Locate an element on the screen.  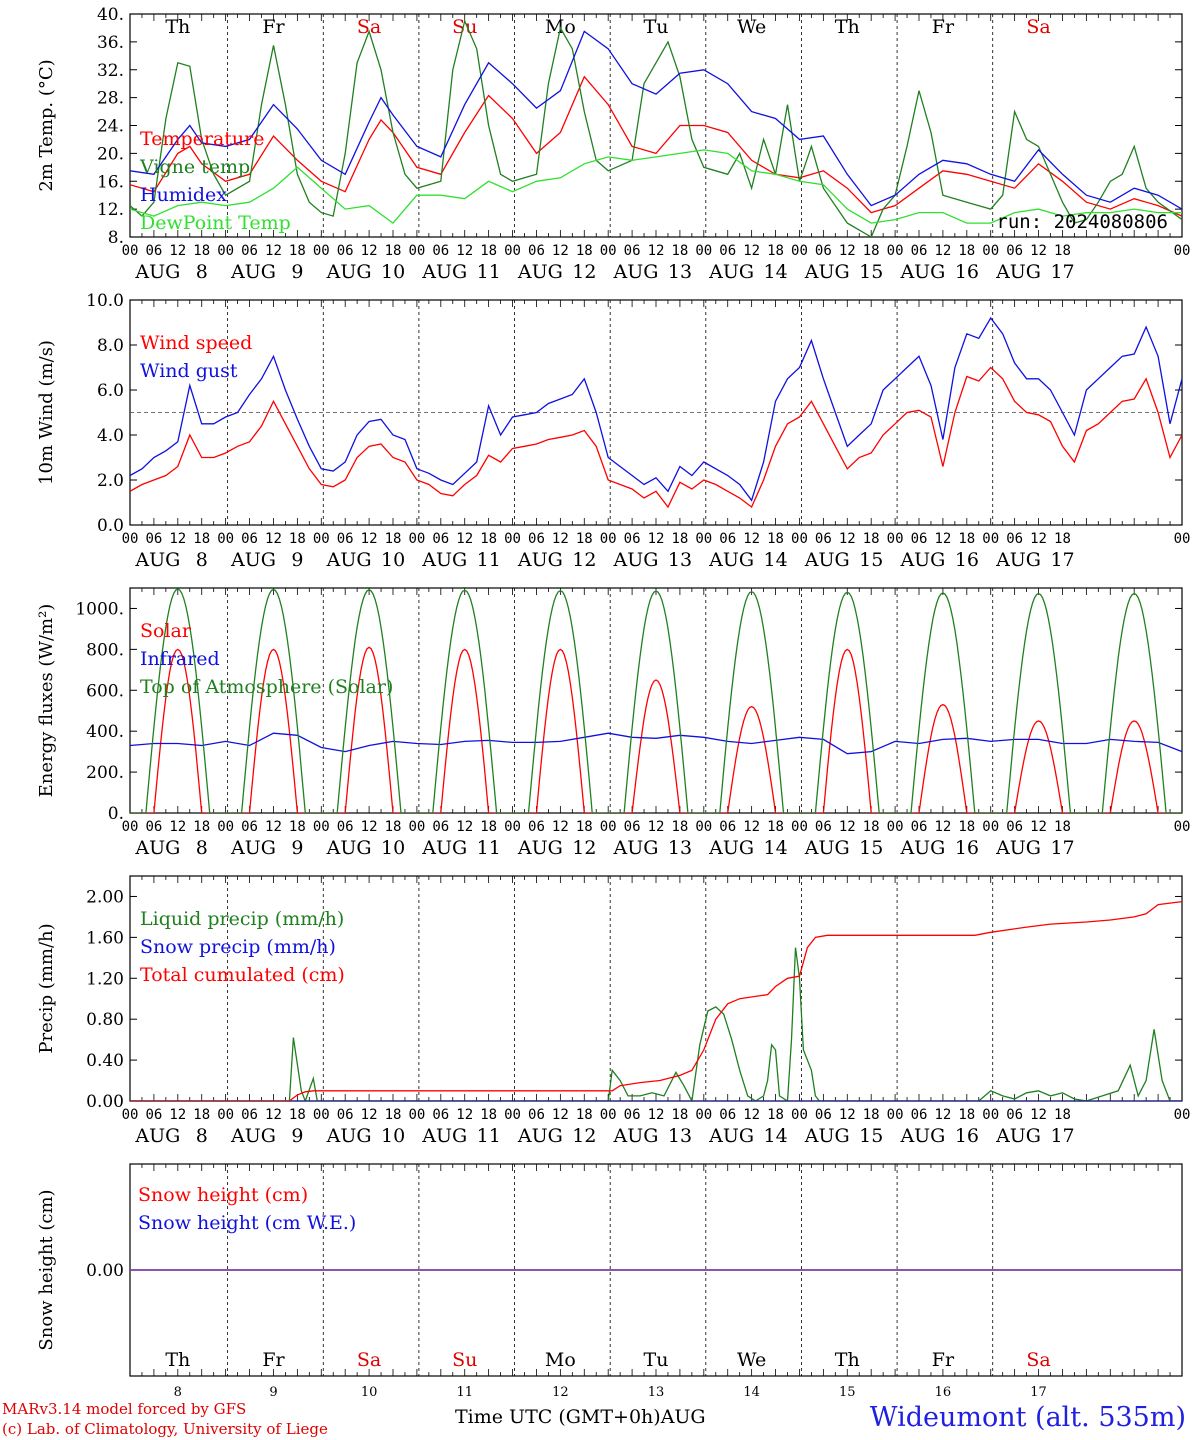
plot-frame is located at coordinates (656, 125).